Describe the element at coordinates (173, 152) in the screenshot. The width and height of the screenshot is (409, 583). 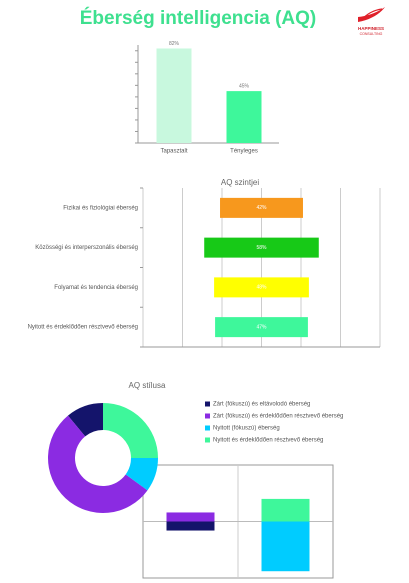
I see `x-tick-label: Tapasztalt` at that location.